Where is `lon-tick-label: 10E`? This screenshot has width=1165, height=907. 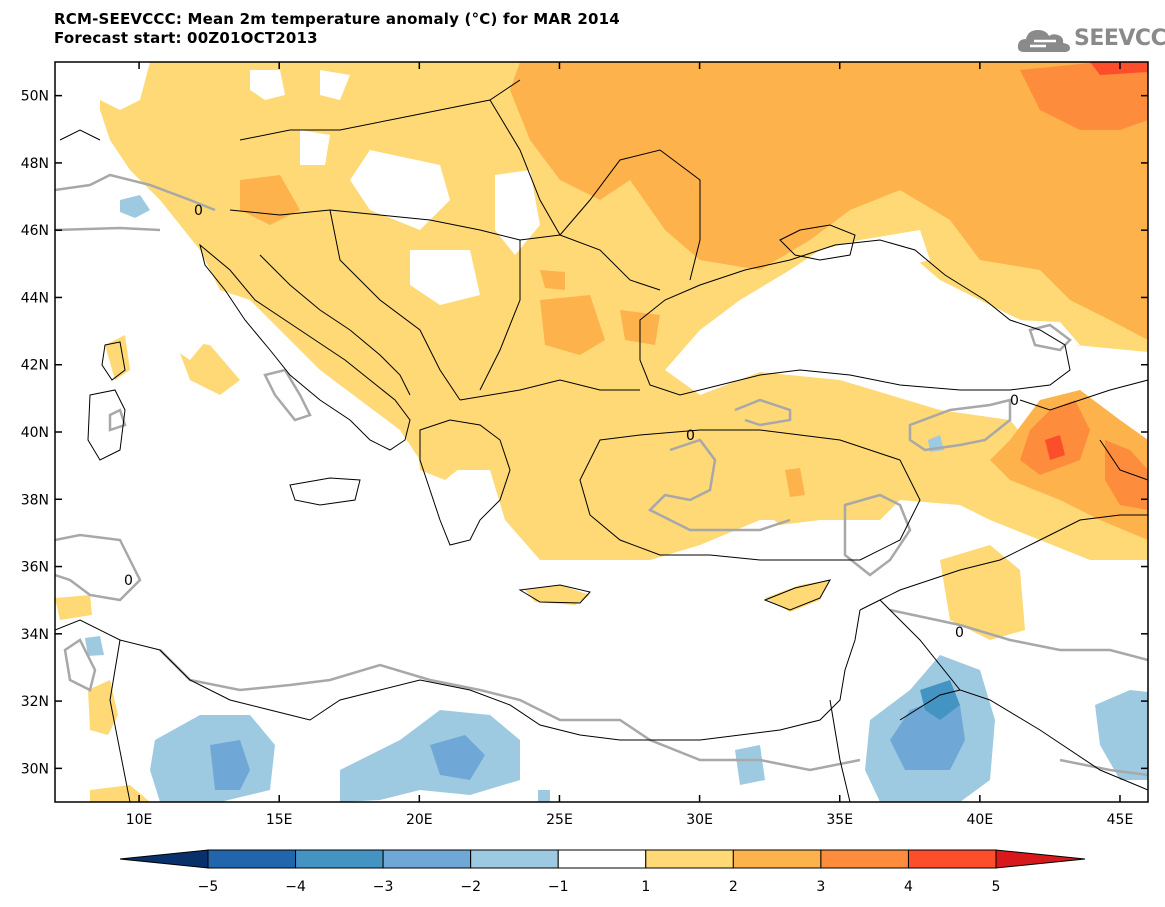 lon-tick-label: 10E is located at coordinates (139, 820).